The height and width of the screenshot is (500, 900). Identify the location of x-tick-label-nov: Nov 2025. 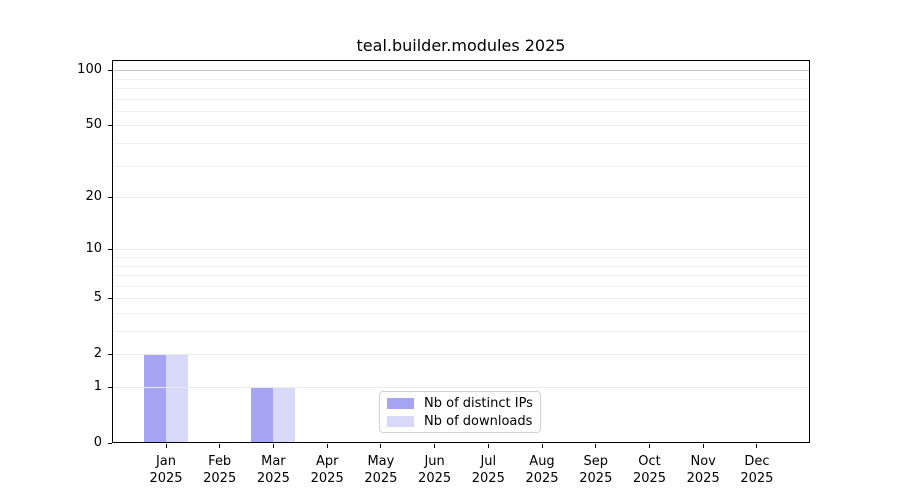
(703, 470).